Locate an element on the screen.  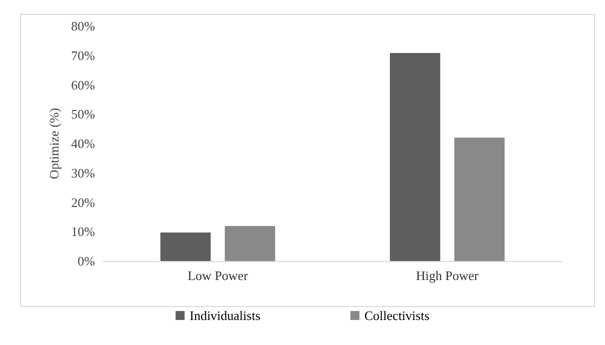
legend-label: Collectivists is located at coordinates (397, 315).